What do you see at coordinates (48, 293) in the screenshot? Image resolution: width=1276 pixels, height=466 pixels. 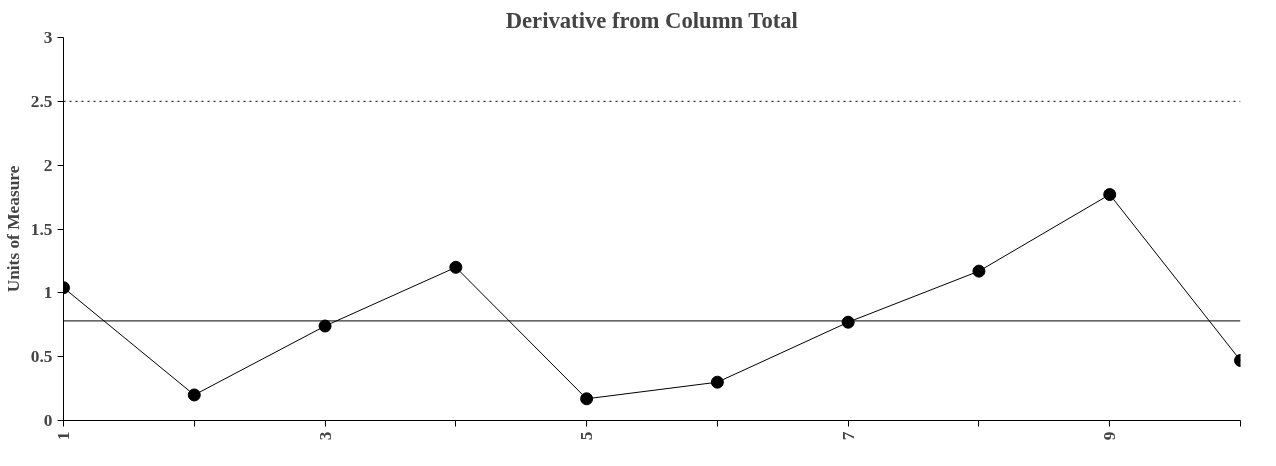 I see `y-tick-label: 1` at bounding box center [48, 293].